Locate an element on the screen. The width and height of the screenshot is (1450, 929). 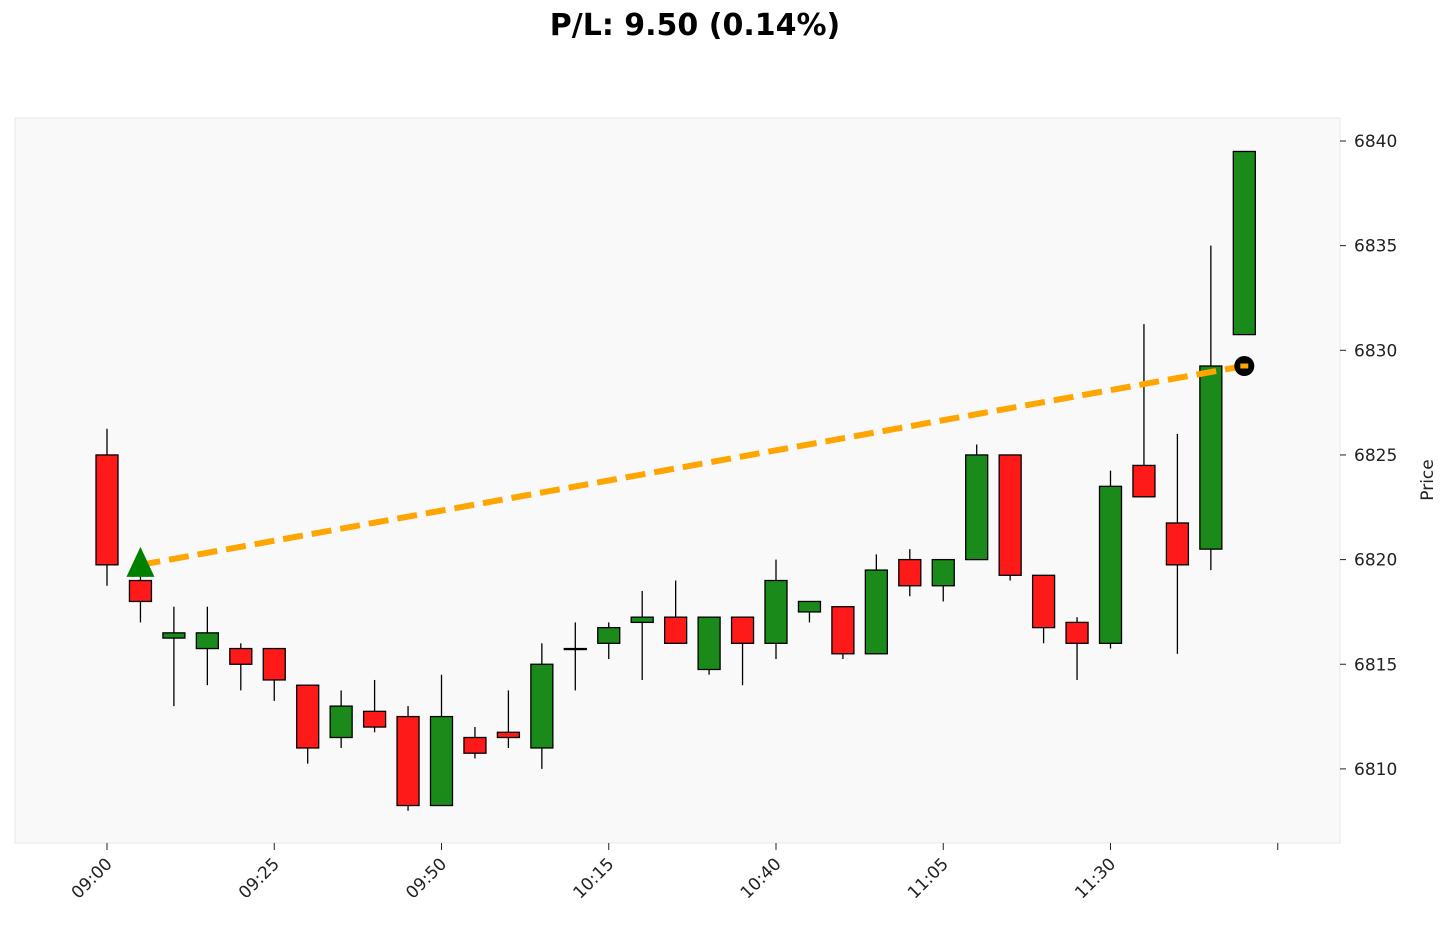
y-tick-label: 6835 is located at coordinates (1375, 247).